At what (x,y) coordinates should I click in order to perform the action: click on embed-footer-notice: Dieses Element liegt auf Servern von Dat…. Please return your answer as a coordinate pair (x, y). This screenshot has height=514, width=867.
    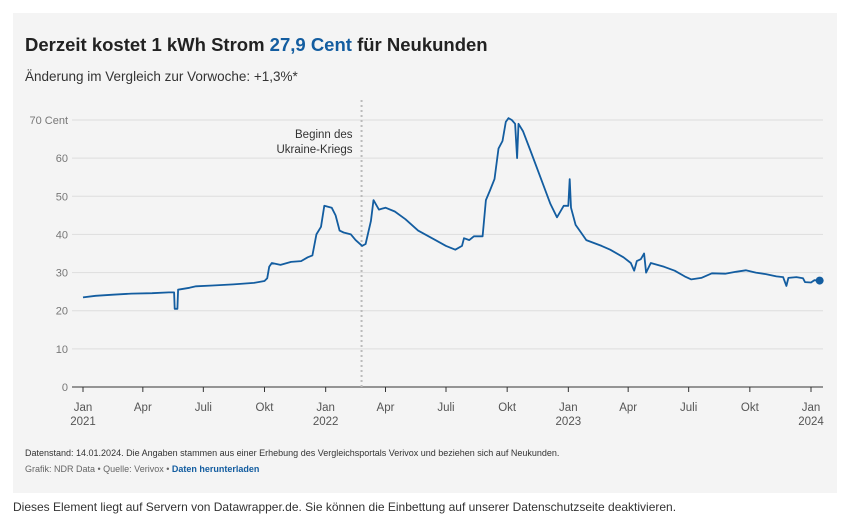
    Looking at the image, I should click on (345, 507).